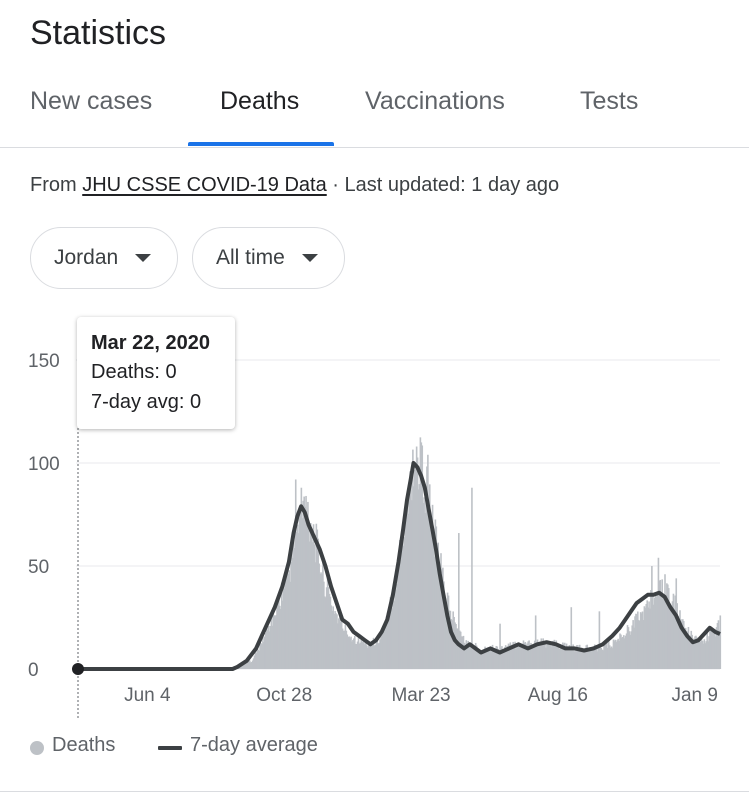 The height and width of the screenshot is (800, 749). I want to click on tooltip-avg: 7-day avg: 0, so click(146, 402).